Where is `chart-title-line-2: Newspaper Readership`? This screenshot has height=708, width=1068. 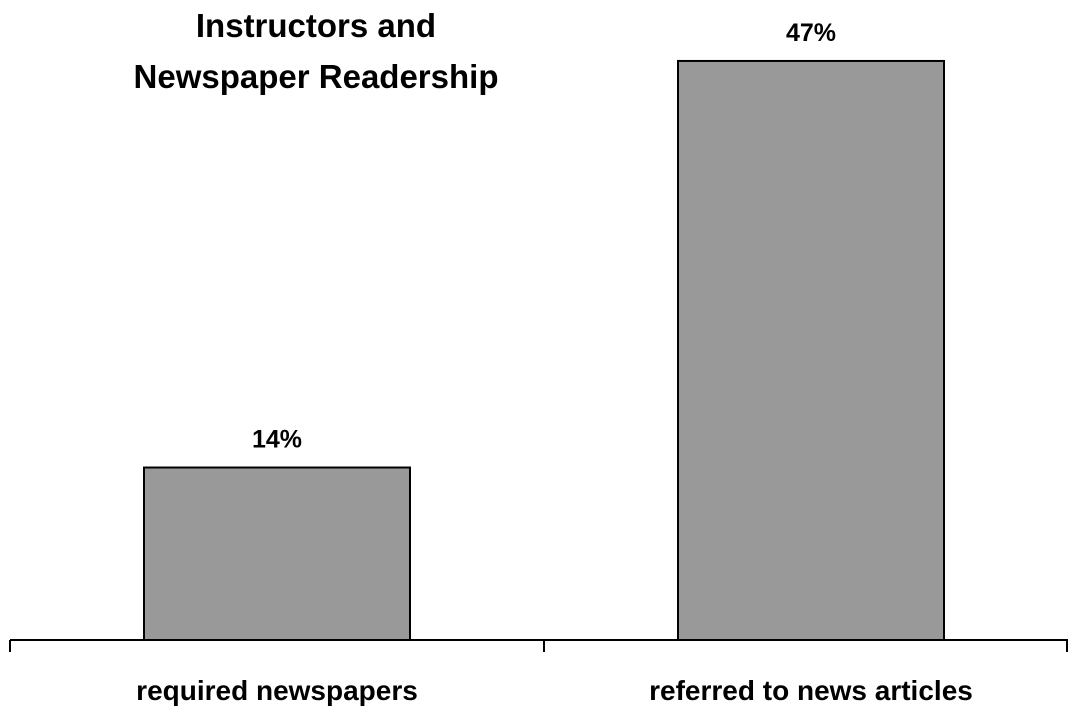
chart-title-line-2: Newspaper Readership is located at coordinates (316, 76).